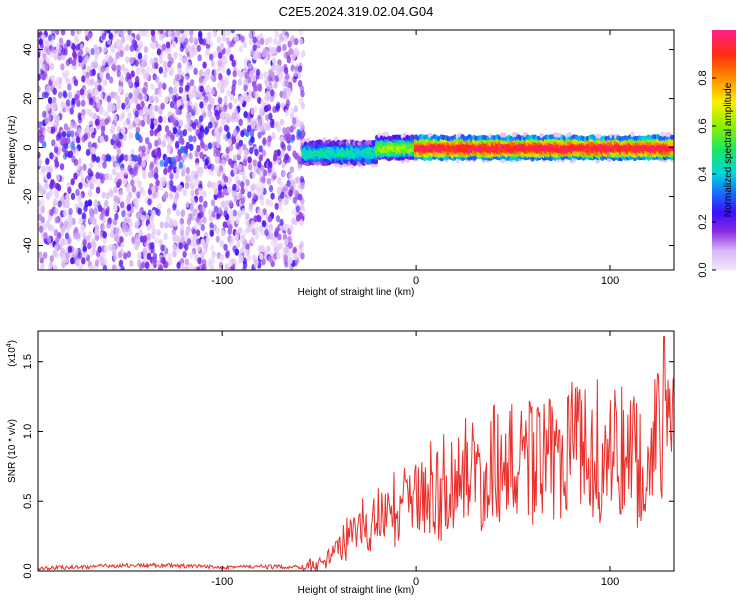  What do you see at coordinates (703, 77) in the screenshot?
I see `colorbar-tick-label: 0.8` at bounding box center [703, 77].